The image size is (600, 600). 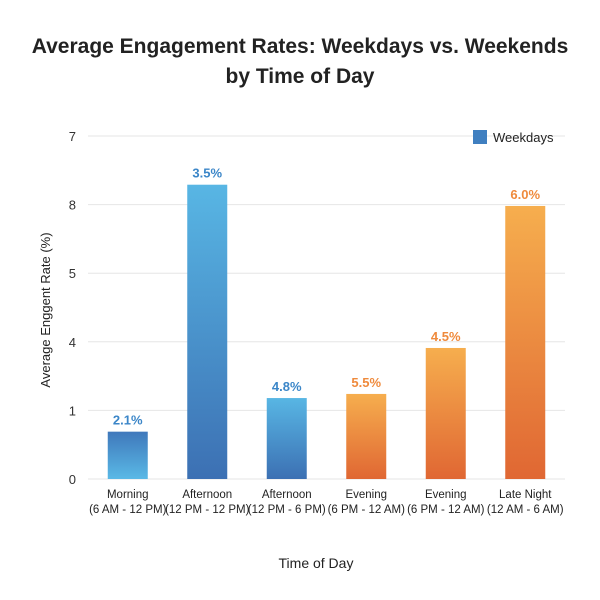 I want to click on y-tick-label: 1, so click(x=72, y=410).